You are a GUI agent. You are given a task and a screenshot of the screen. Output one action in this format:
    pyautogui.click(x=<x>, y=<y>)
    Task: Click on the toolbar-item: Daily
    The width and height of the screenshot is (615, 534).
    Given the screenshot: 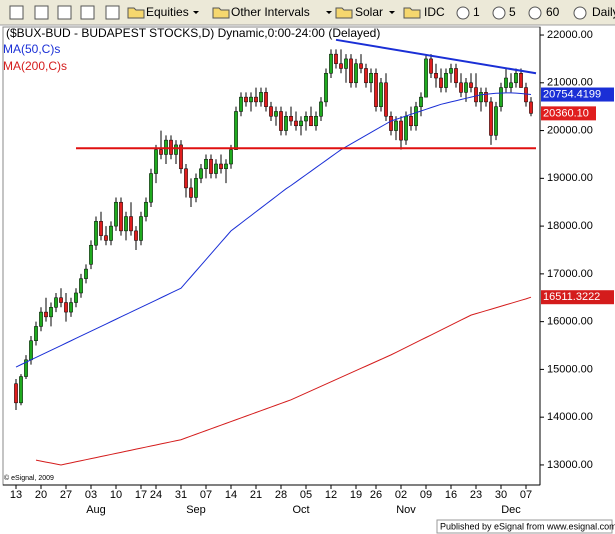 What is the action you would take?
    pyautogui.click(x=603, y=12)
    